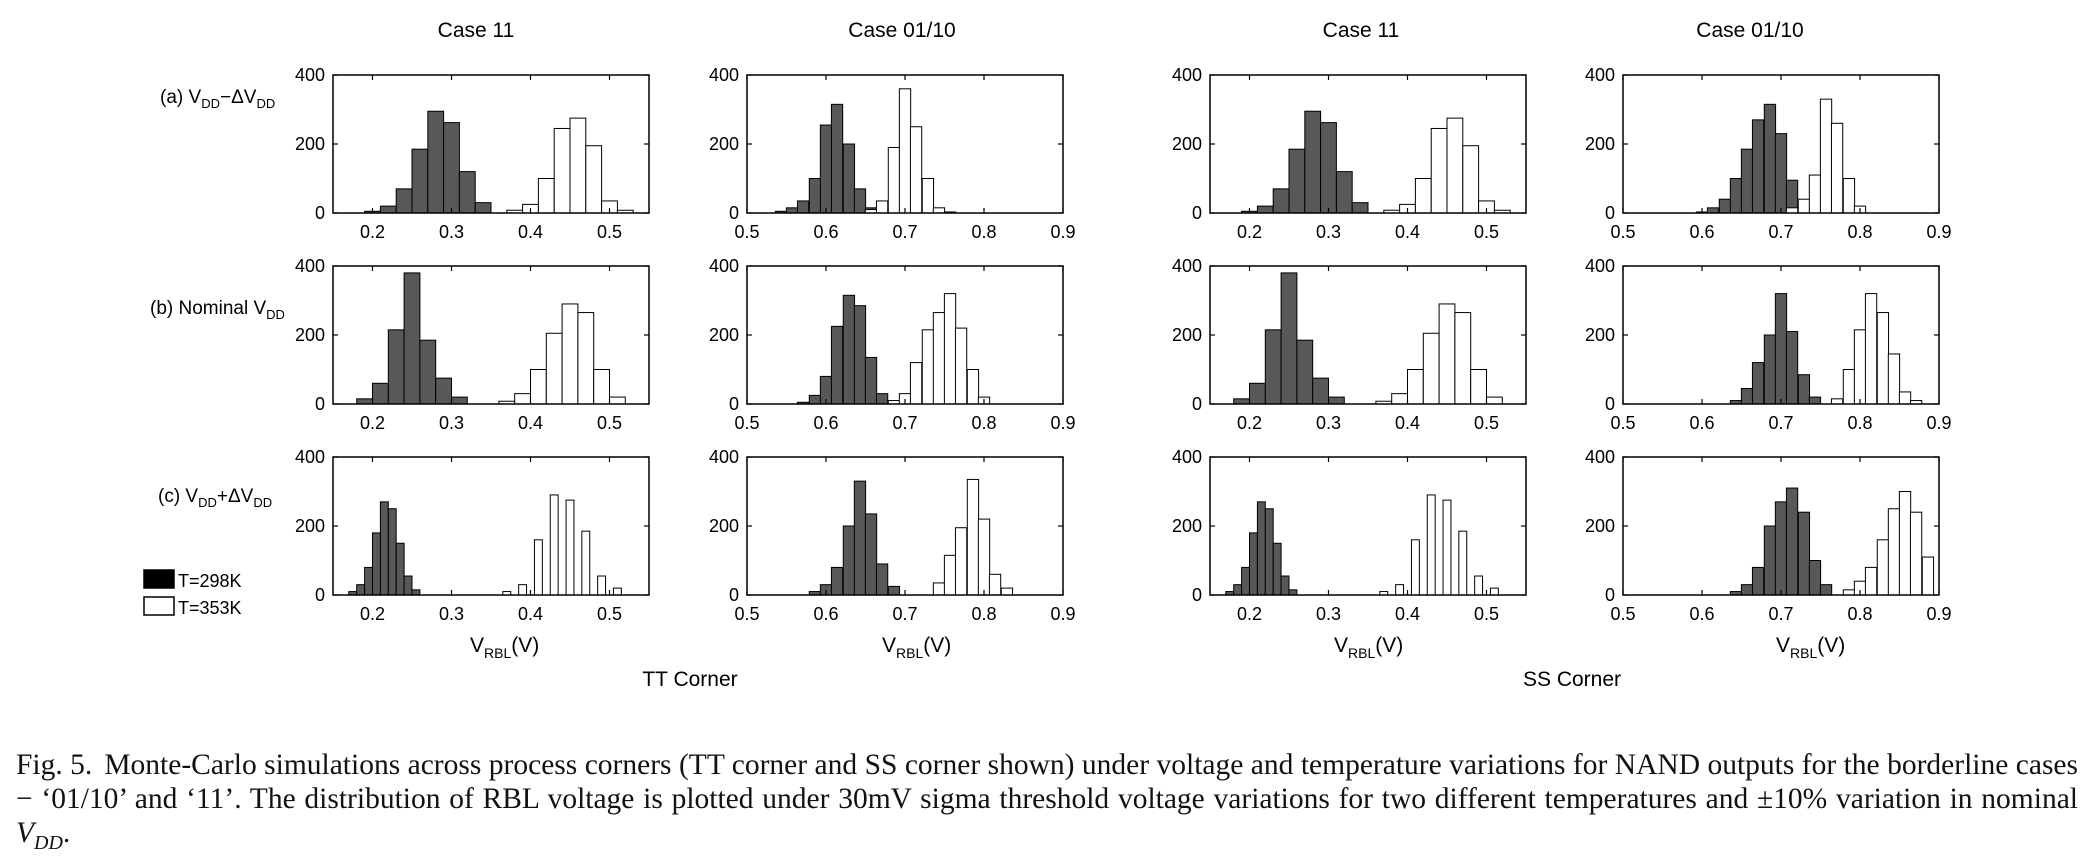  I want to click on corner-label-tt: TT Corner, so click(689, 679).